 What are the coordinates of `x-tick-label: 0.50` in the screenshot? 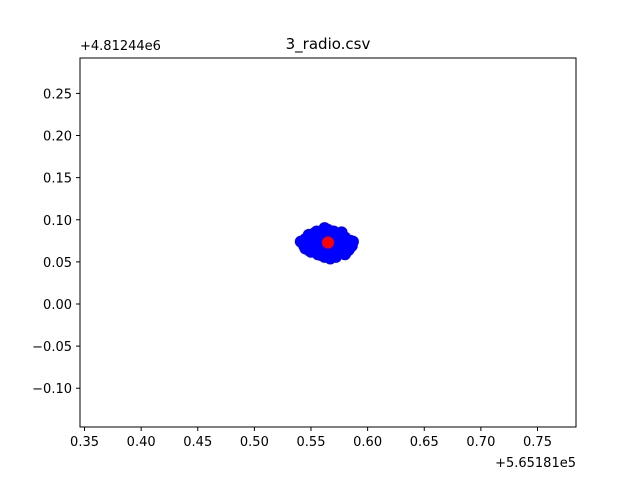 It's located at (254, 442).